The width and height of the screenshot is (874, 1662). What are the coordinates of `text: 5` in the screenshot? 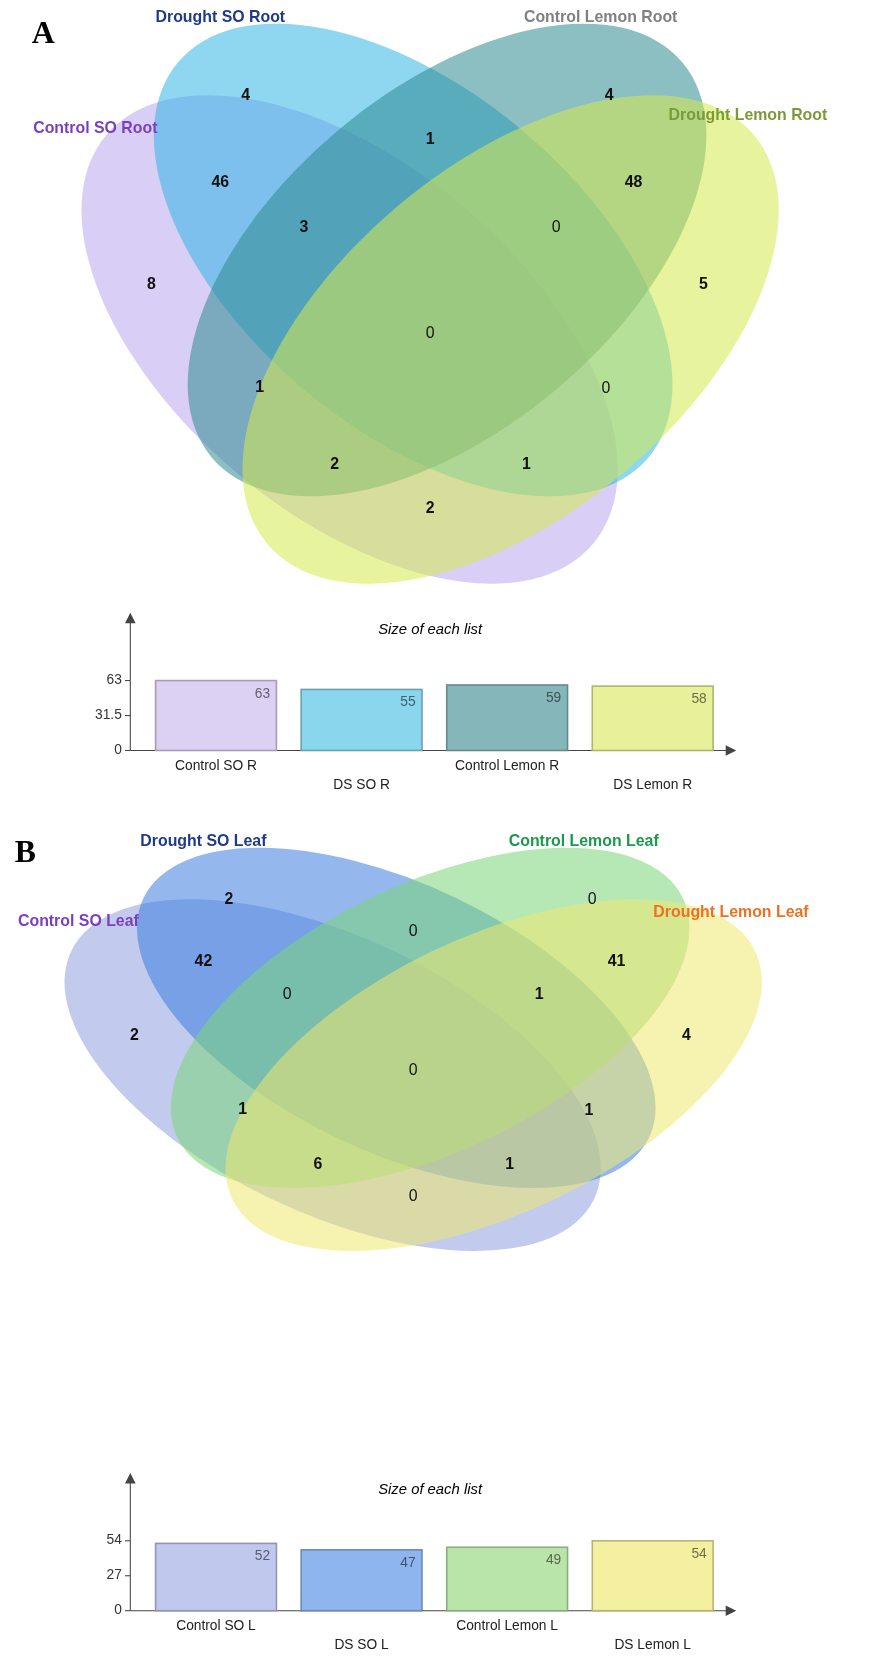 It's located at (704, 283).